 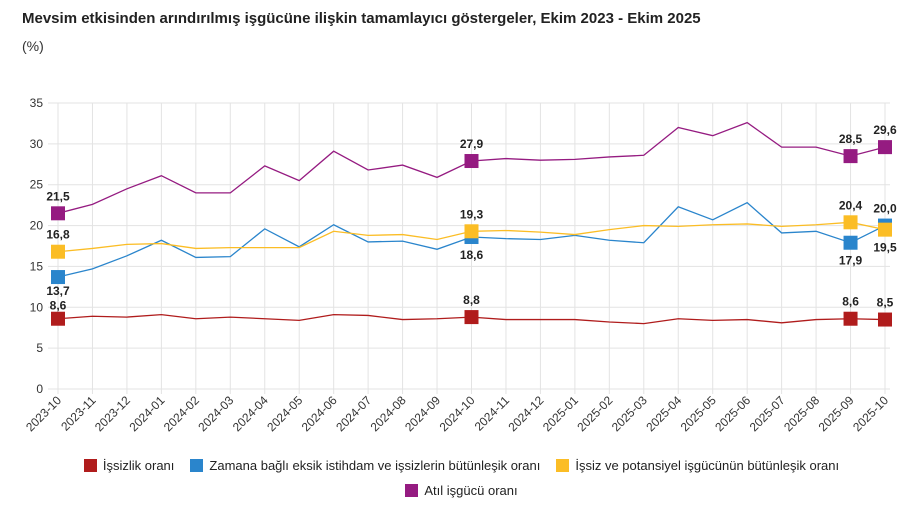 I want to click on data-label: 19,5, so click(x=885, y=248).